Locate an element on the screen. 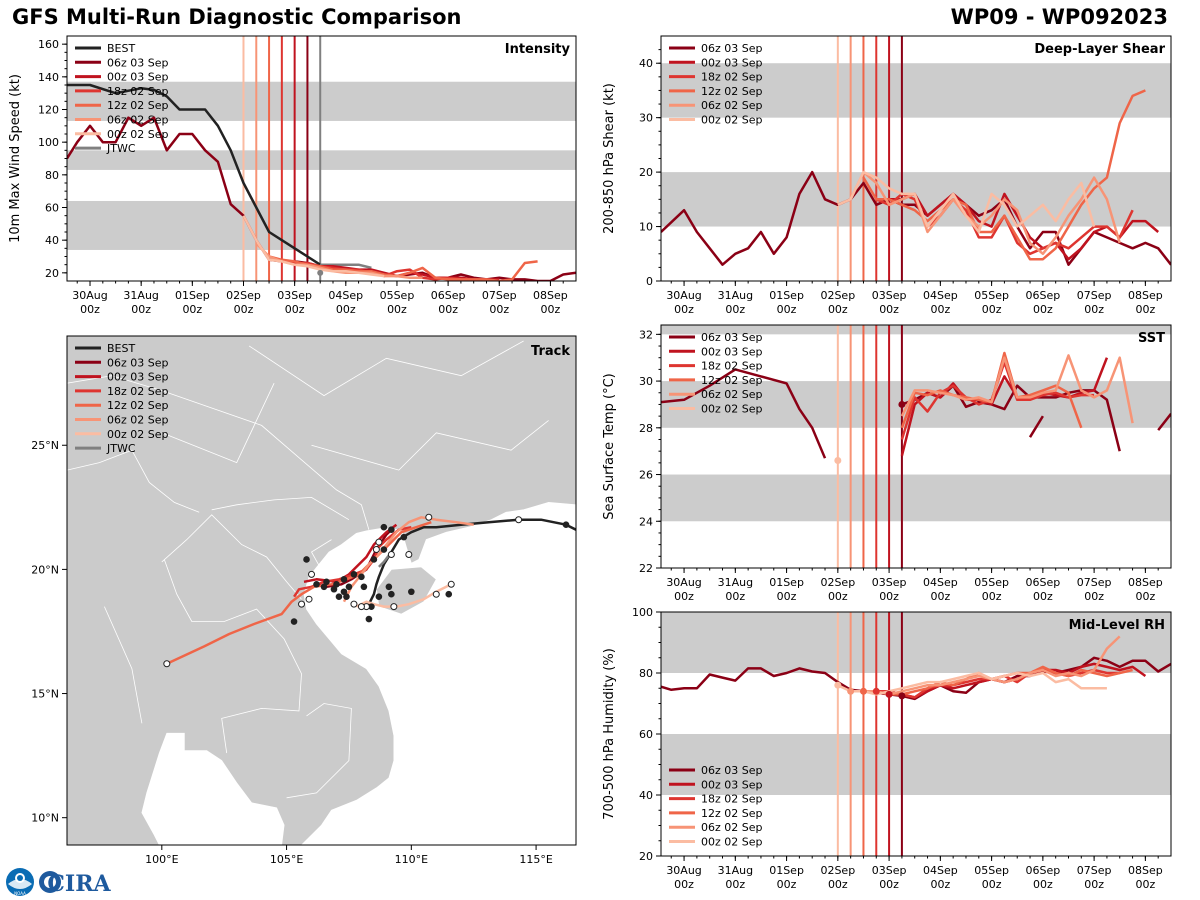  lon-tick-label: 105°E is located at coordinates (286, 859).